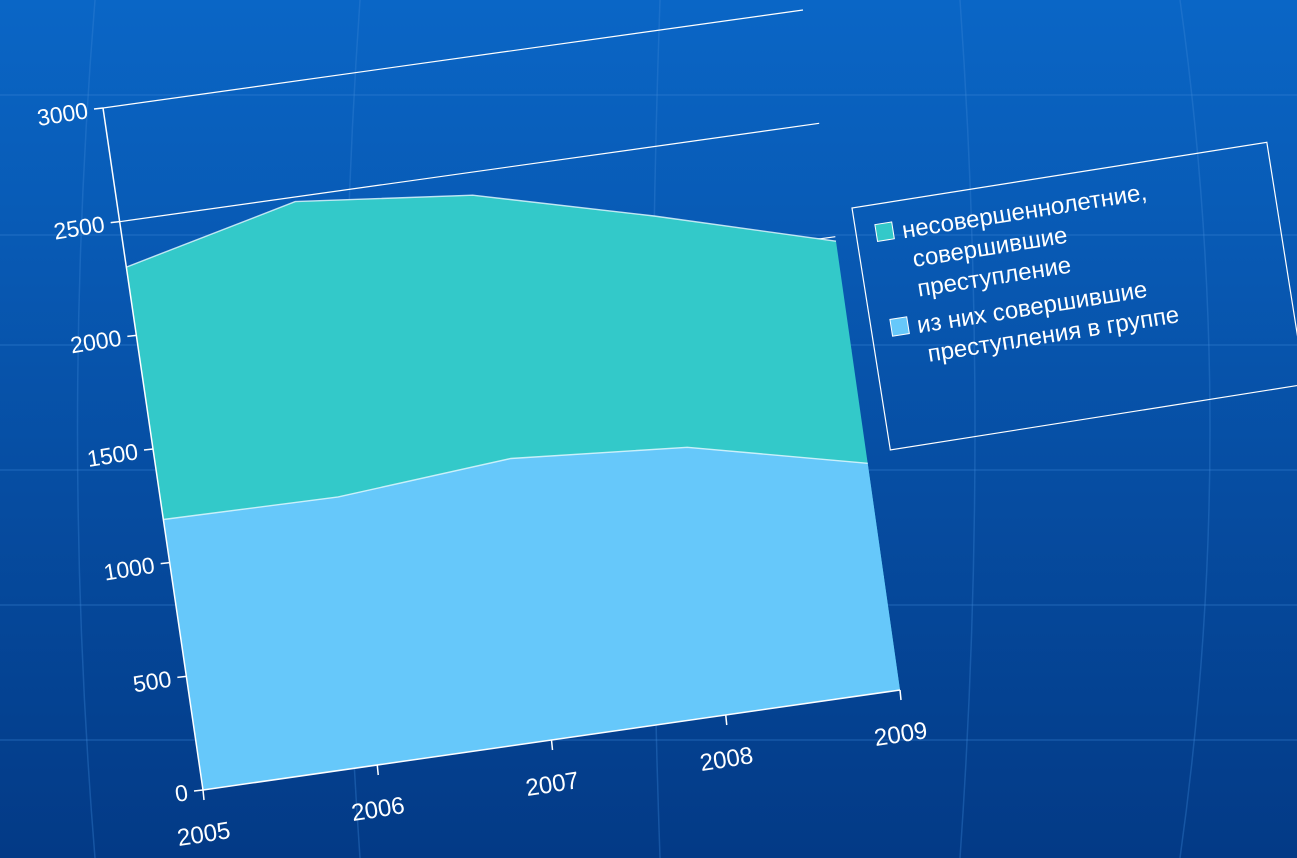 This screenshot has width=1297, height=858. What do you see at coordinates (152, 682) in the screenshot?
I see `y-tick-label: 500` at bounding box center [152, 682].